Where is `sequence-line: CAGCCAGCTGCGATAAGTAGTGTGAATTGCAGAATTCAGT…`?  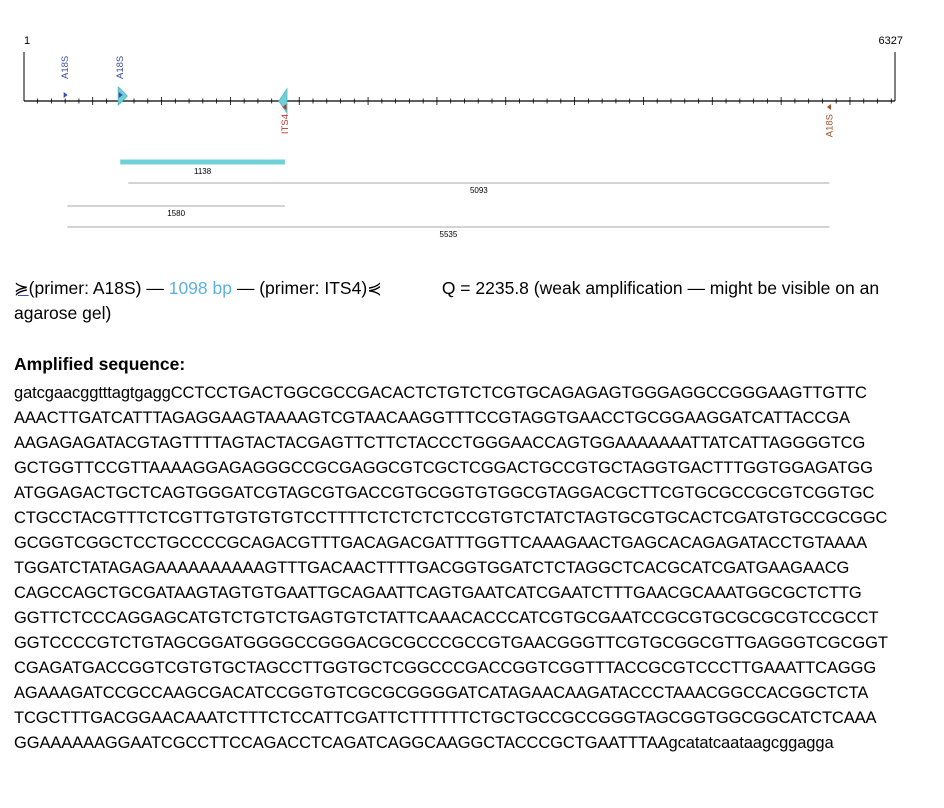 sequence-line: CAGCCAGCTGCGATAAGTAGTGTGAATTGCAGAATTCAGT… is located at coordinates (438, 593).